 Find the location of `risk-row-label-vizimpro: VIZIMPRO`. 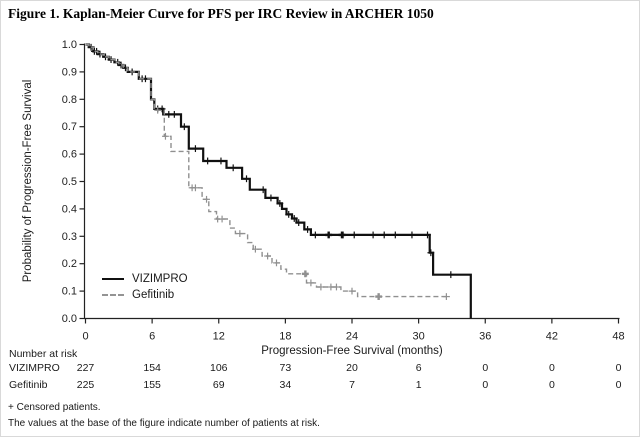

risk-row-label-vizimpro: VIZIMPRO is located at coordinates (34, 368).